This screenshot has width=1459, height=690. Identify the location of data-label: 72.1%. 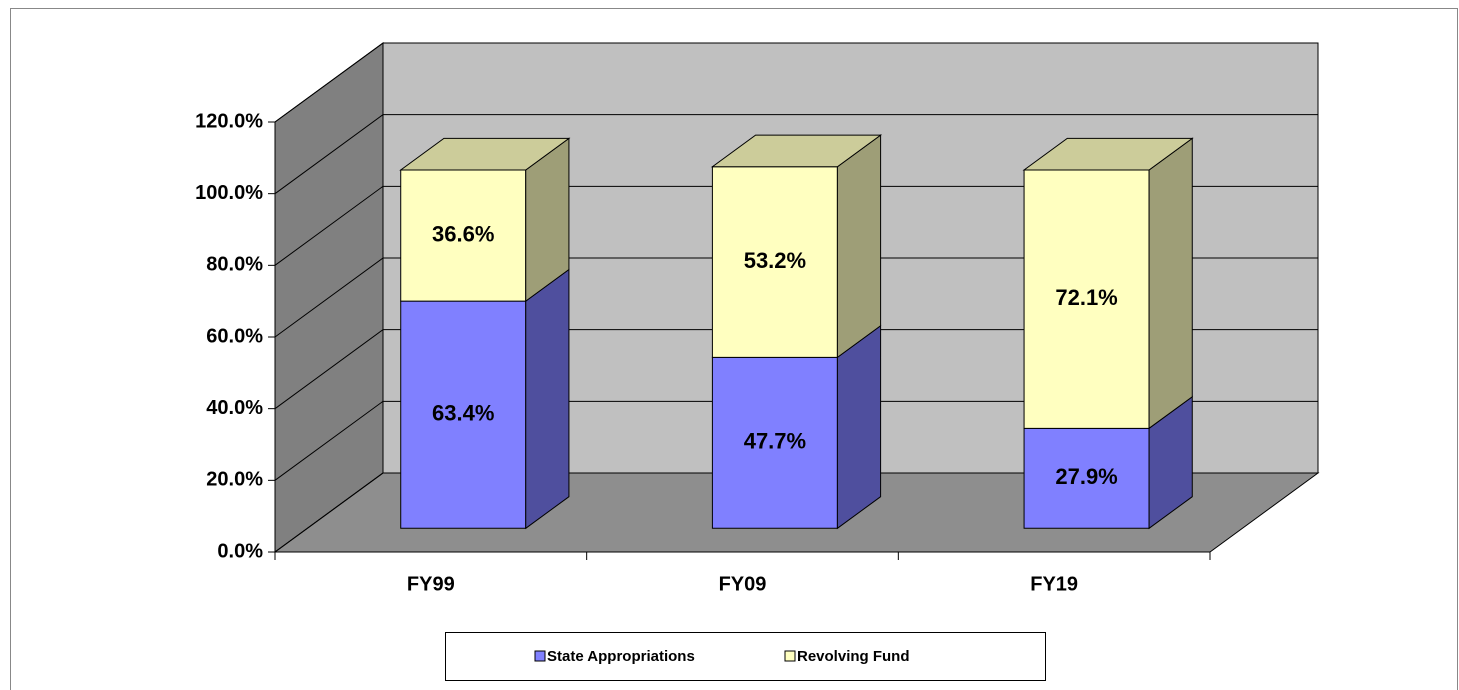
(1086, 297).